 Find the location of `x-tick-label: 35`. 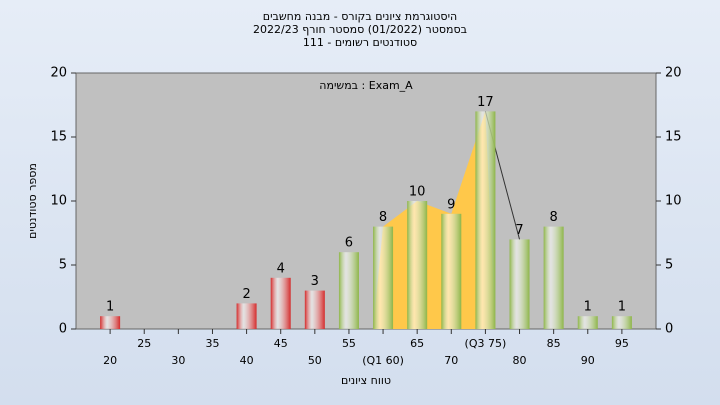

x-tick-label: 35 is located at coordinates (212, 343).